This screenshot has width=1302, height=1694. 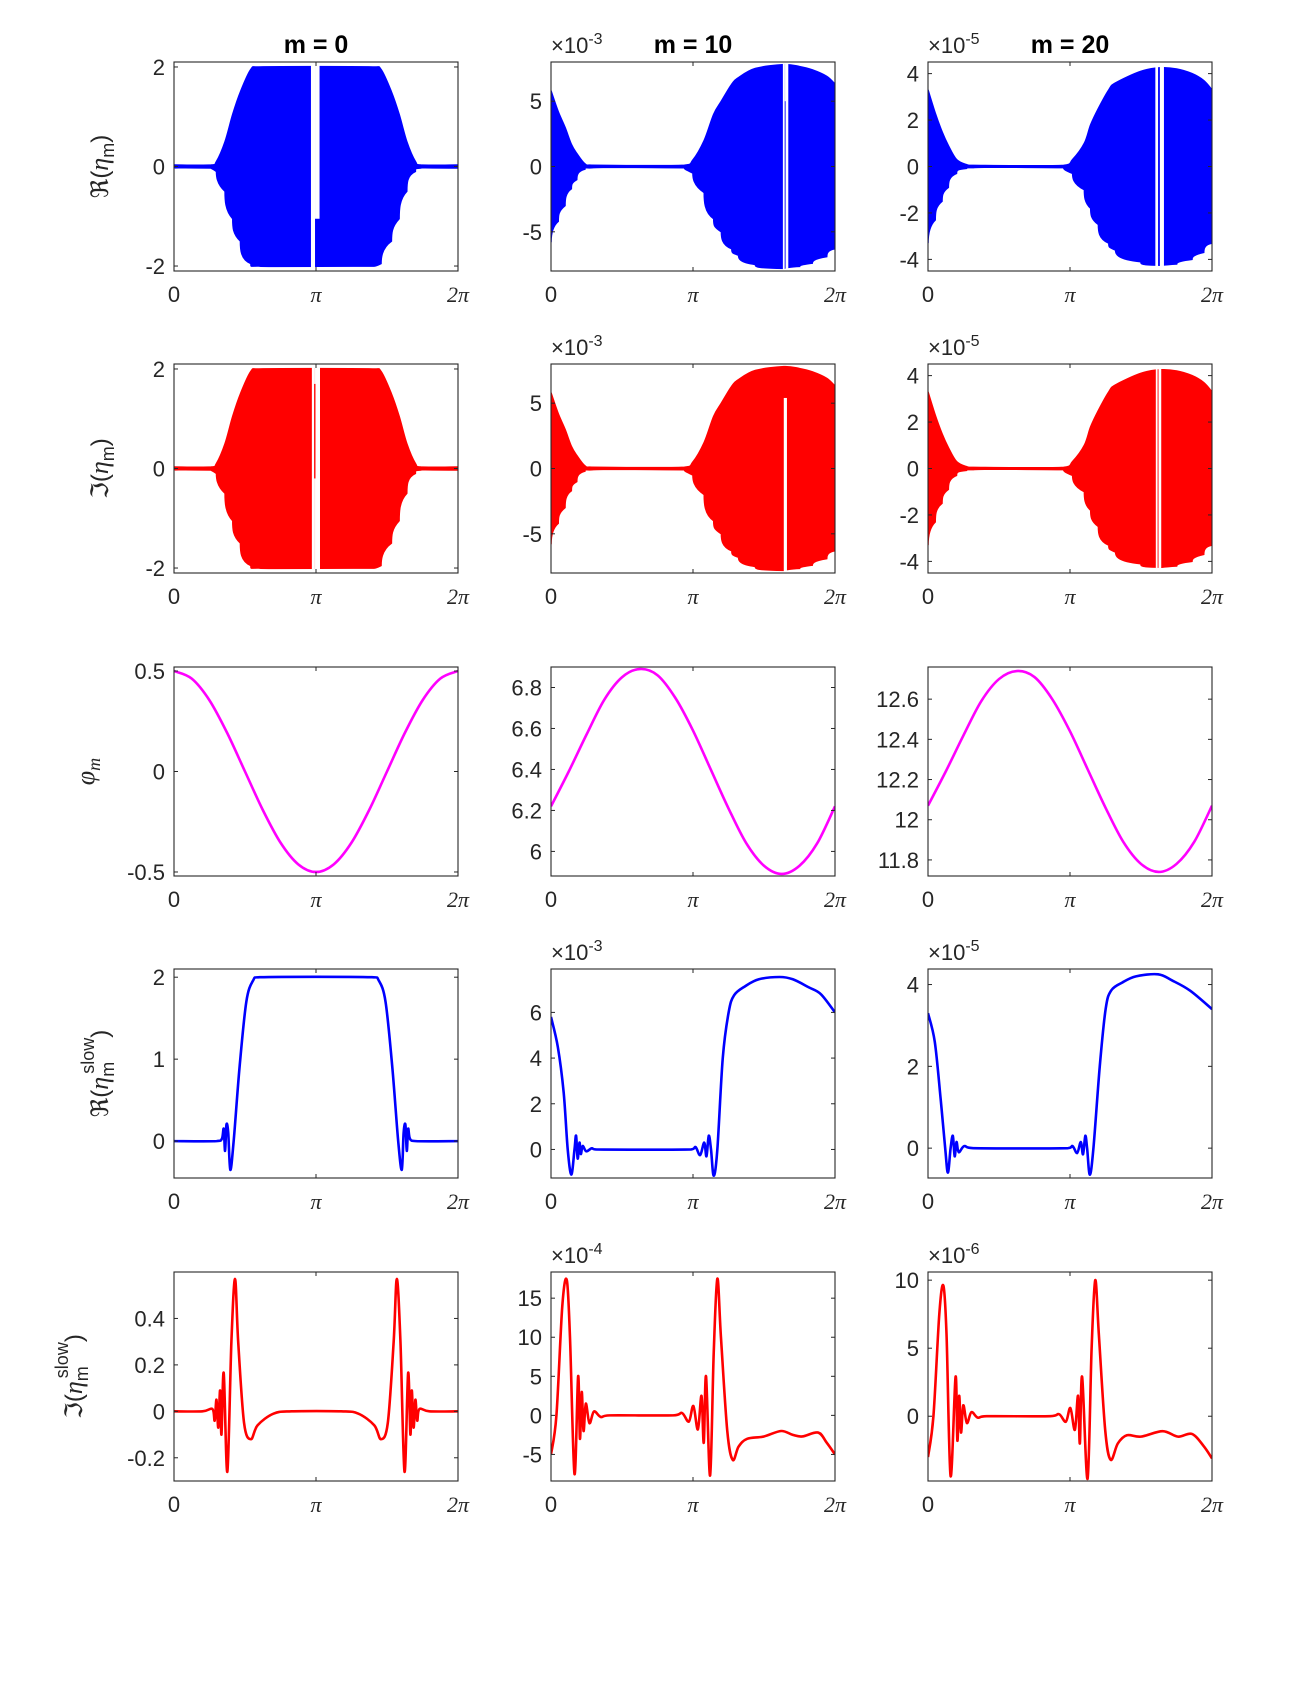 What do you see at coordinates (101, 468) in the screenshot?
I see `y-axis-label: ℑ(ηm)` at bounding box center [101, 468].